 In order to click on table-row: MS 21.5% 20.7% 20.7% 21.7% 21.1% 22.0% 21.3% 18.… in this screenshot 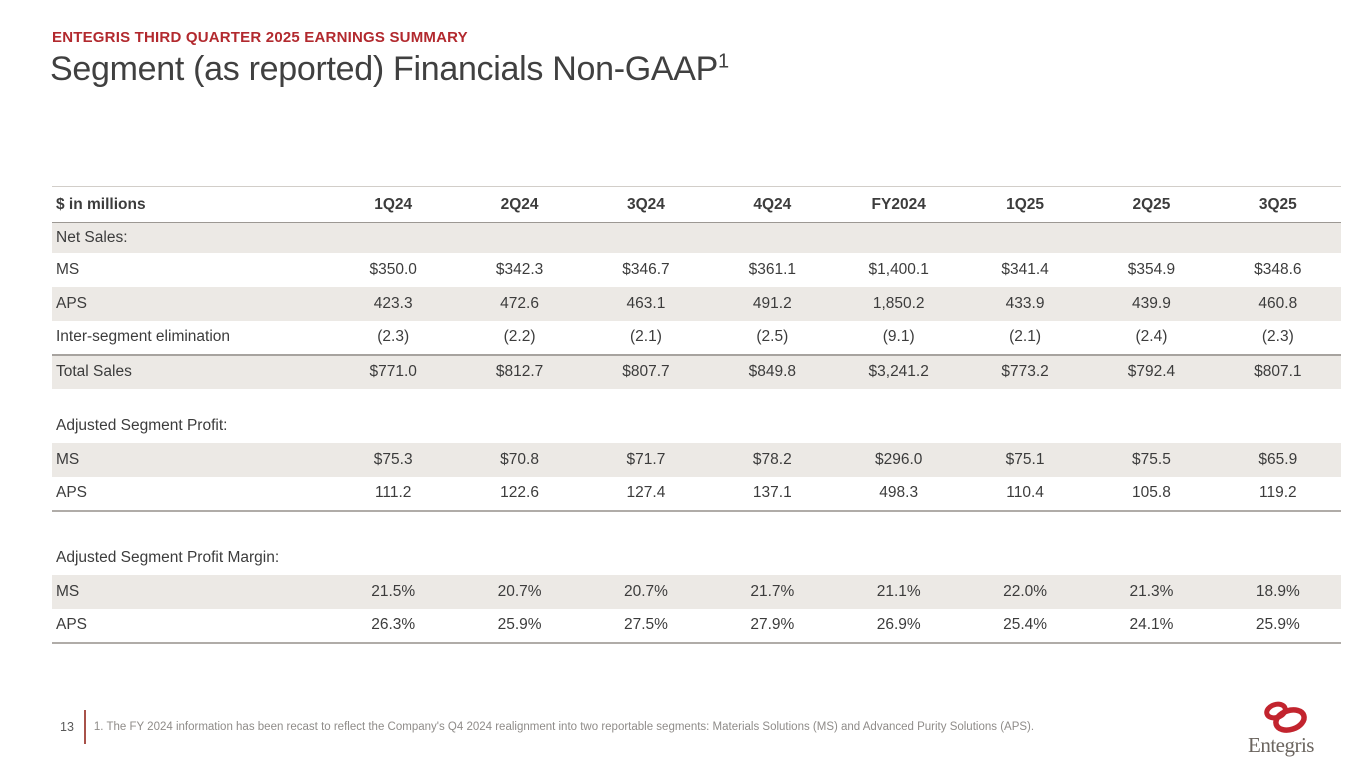, I will do `click(696, 591)`.